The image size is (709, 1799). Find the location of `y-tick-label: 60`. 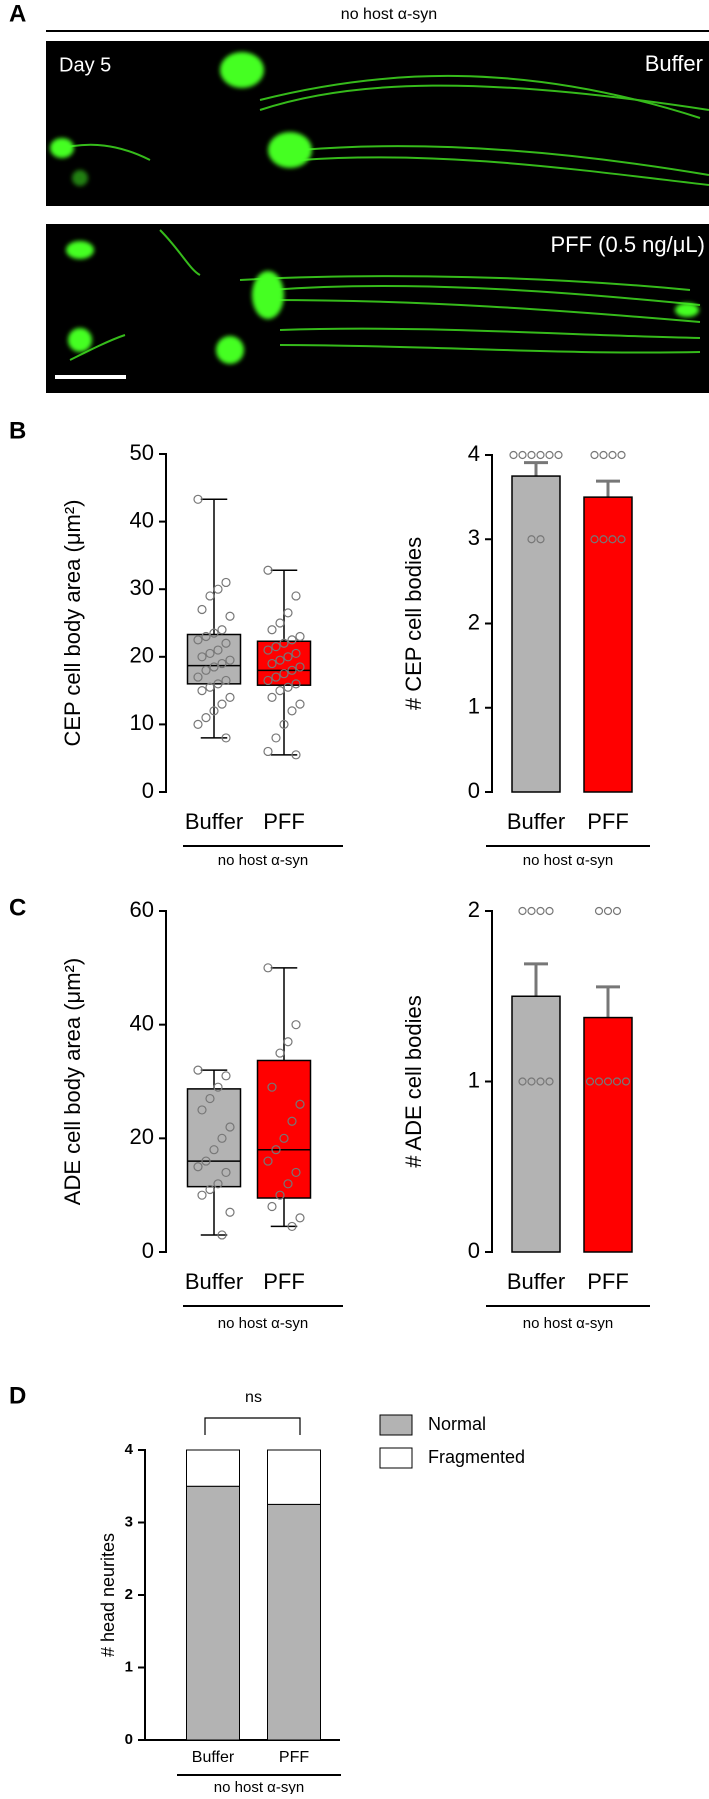

y-tick-label: 60 is located at coordinates (142, 909).